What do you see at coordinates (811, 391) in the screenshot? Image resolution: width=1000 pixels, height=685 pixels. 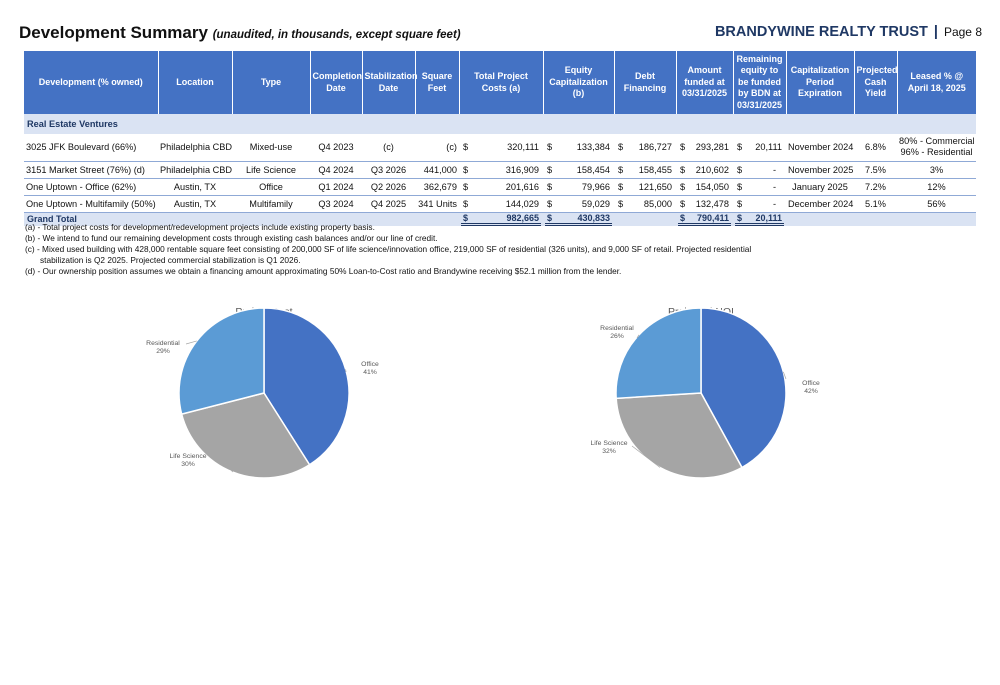 I see `slice-percent: 42%` at bounding box center [811, 391].